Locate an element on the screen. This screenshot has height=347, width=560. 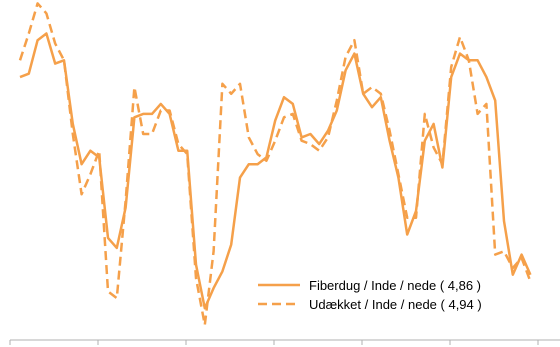
x-axis-ticks is located at coordinates (274, 342).